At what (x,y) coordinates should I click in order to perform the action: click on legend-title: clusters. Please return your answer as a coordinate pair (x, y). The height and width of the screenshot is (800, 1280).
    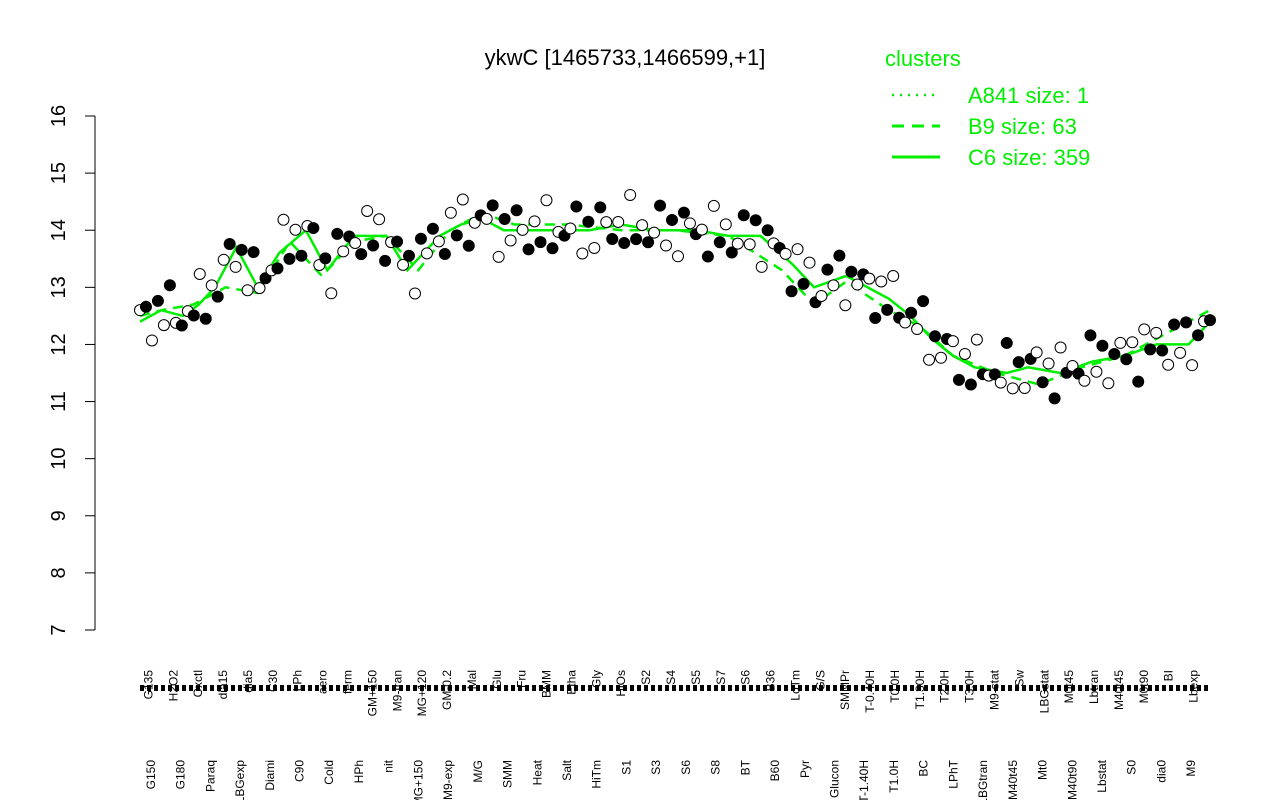
    Looking at the image, I should click on (923, 58).